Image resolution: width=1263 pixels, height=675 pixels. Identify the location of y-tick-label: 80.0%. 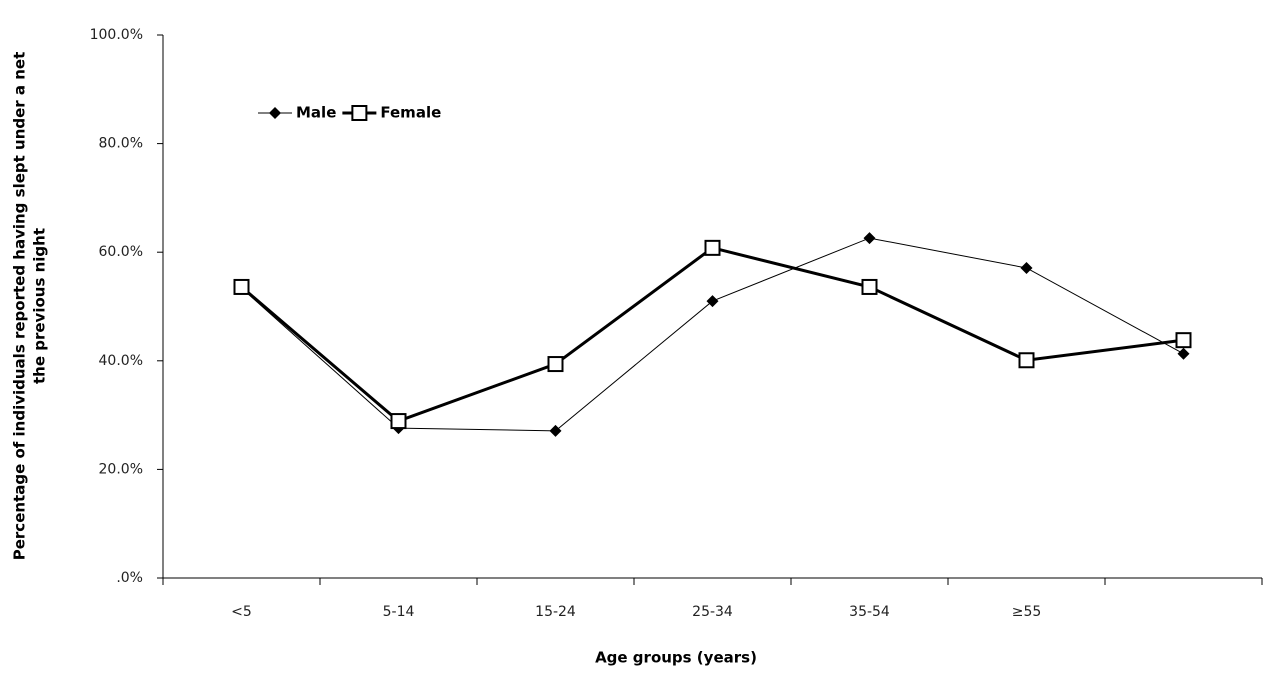
(121, 144).